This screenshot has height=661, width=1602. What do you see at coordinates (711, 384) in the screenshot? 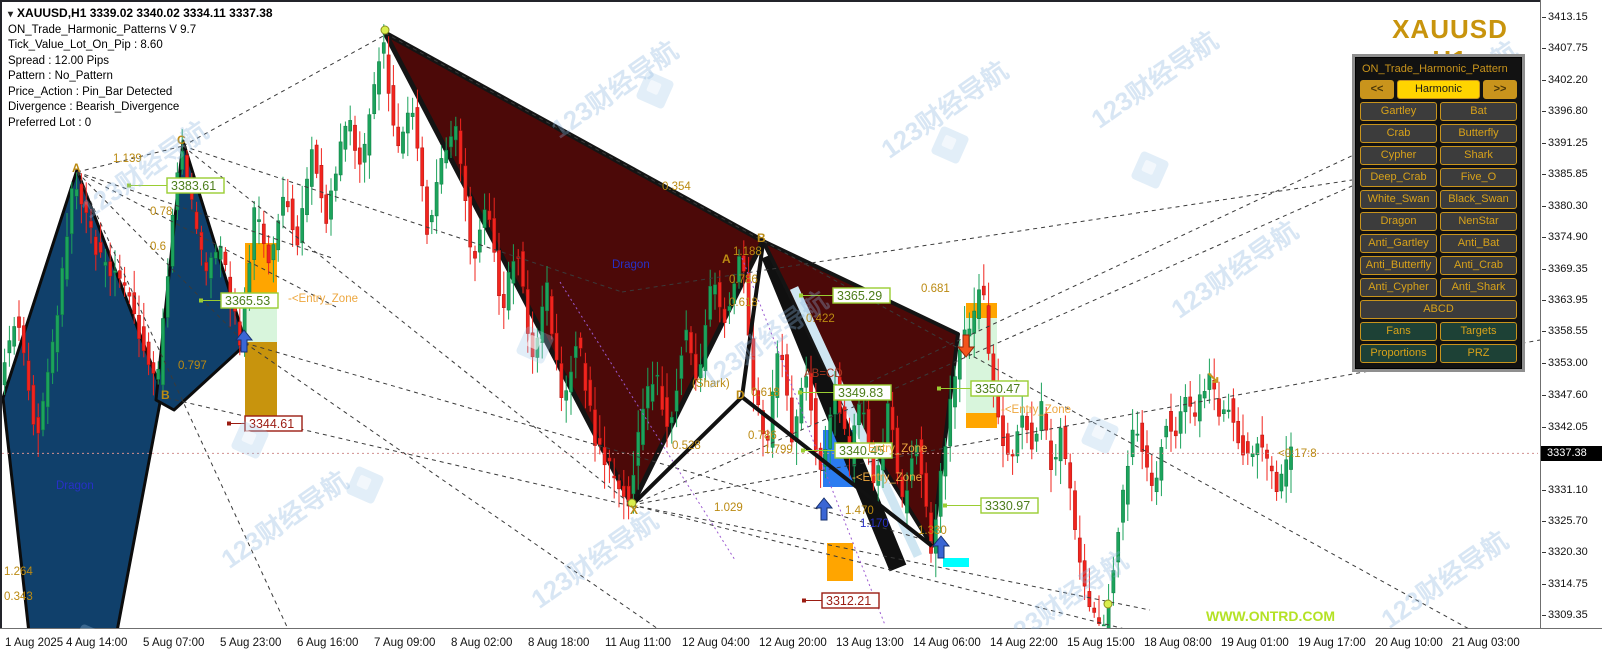
I see `annotation-text: (Shark)` at bounding box center [711, 384].